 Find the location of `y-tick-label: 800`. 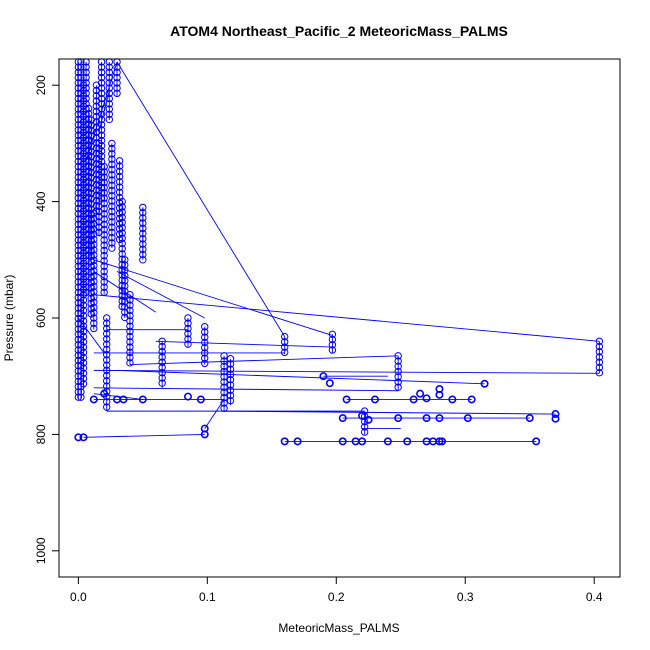

y-tick-label: 800 is located at coordinates (41, 434).